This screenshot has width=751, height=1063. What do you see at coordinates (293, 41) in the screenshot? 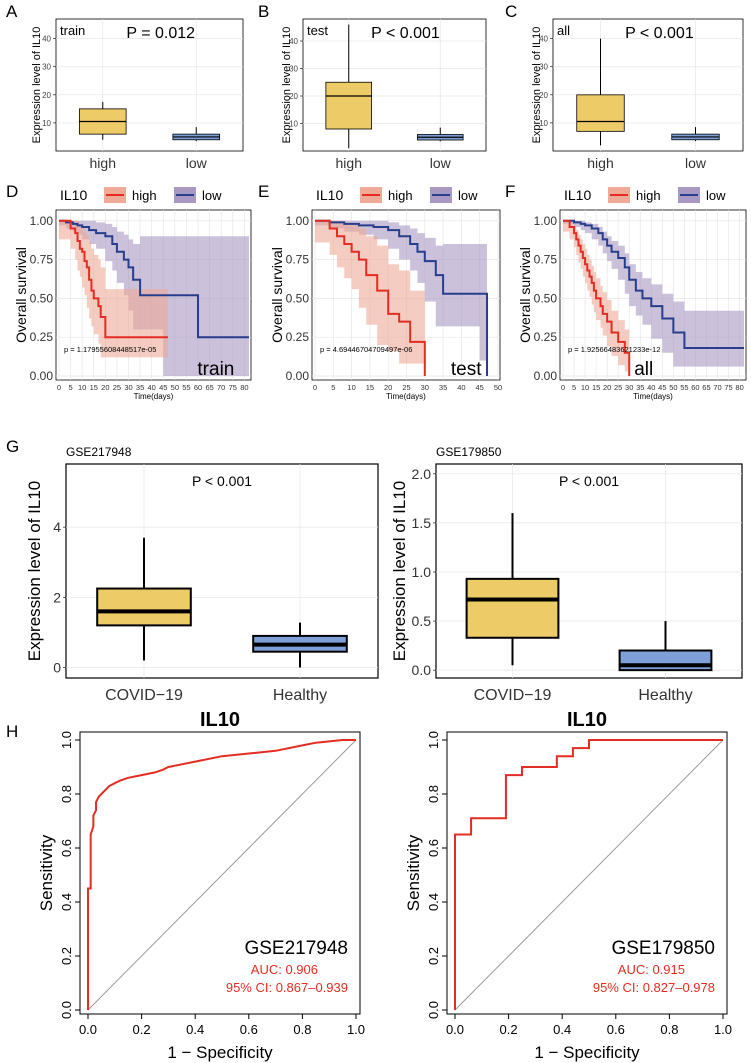
I see `y-tick-label-b: 40` at bounding box center [293, 41].